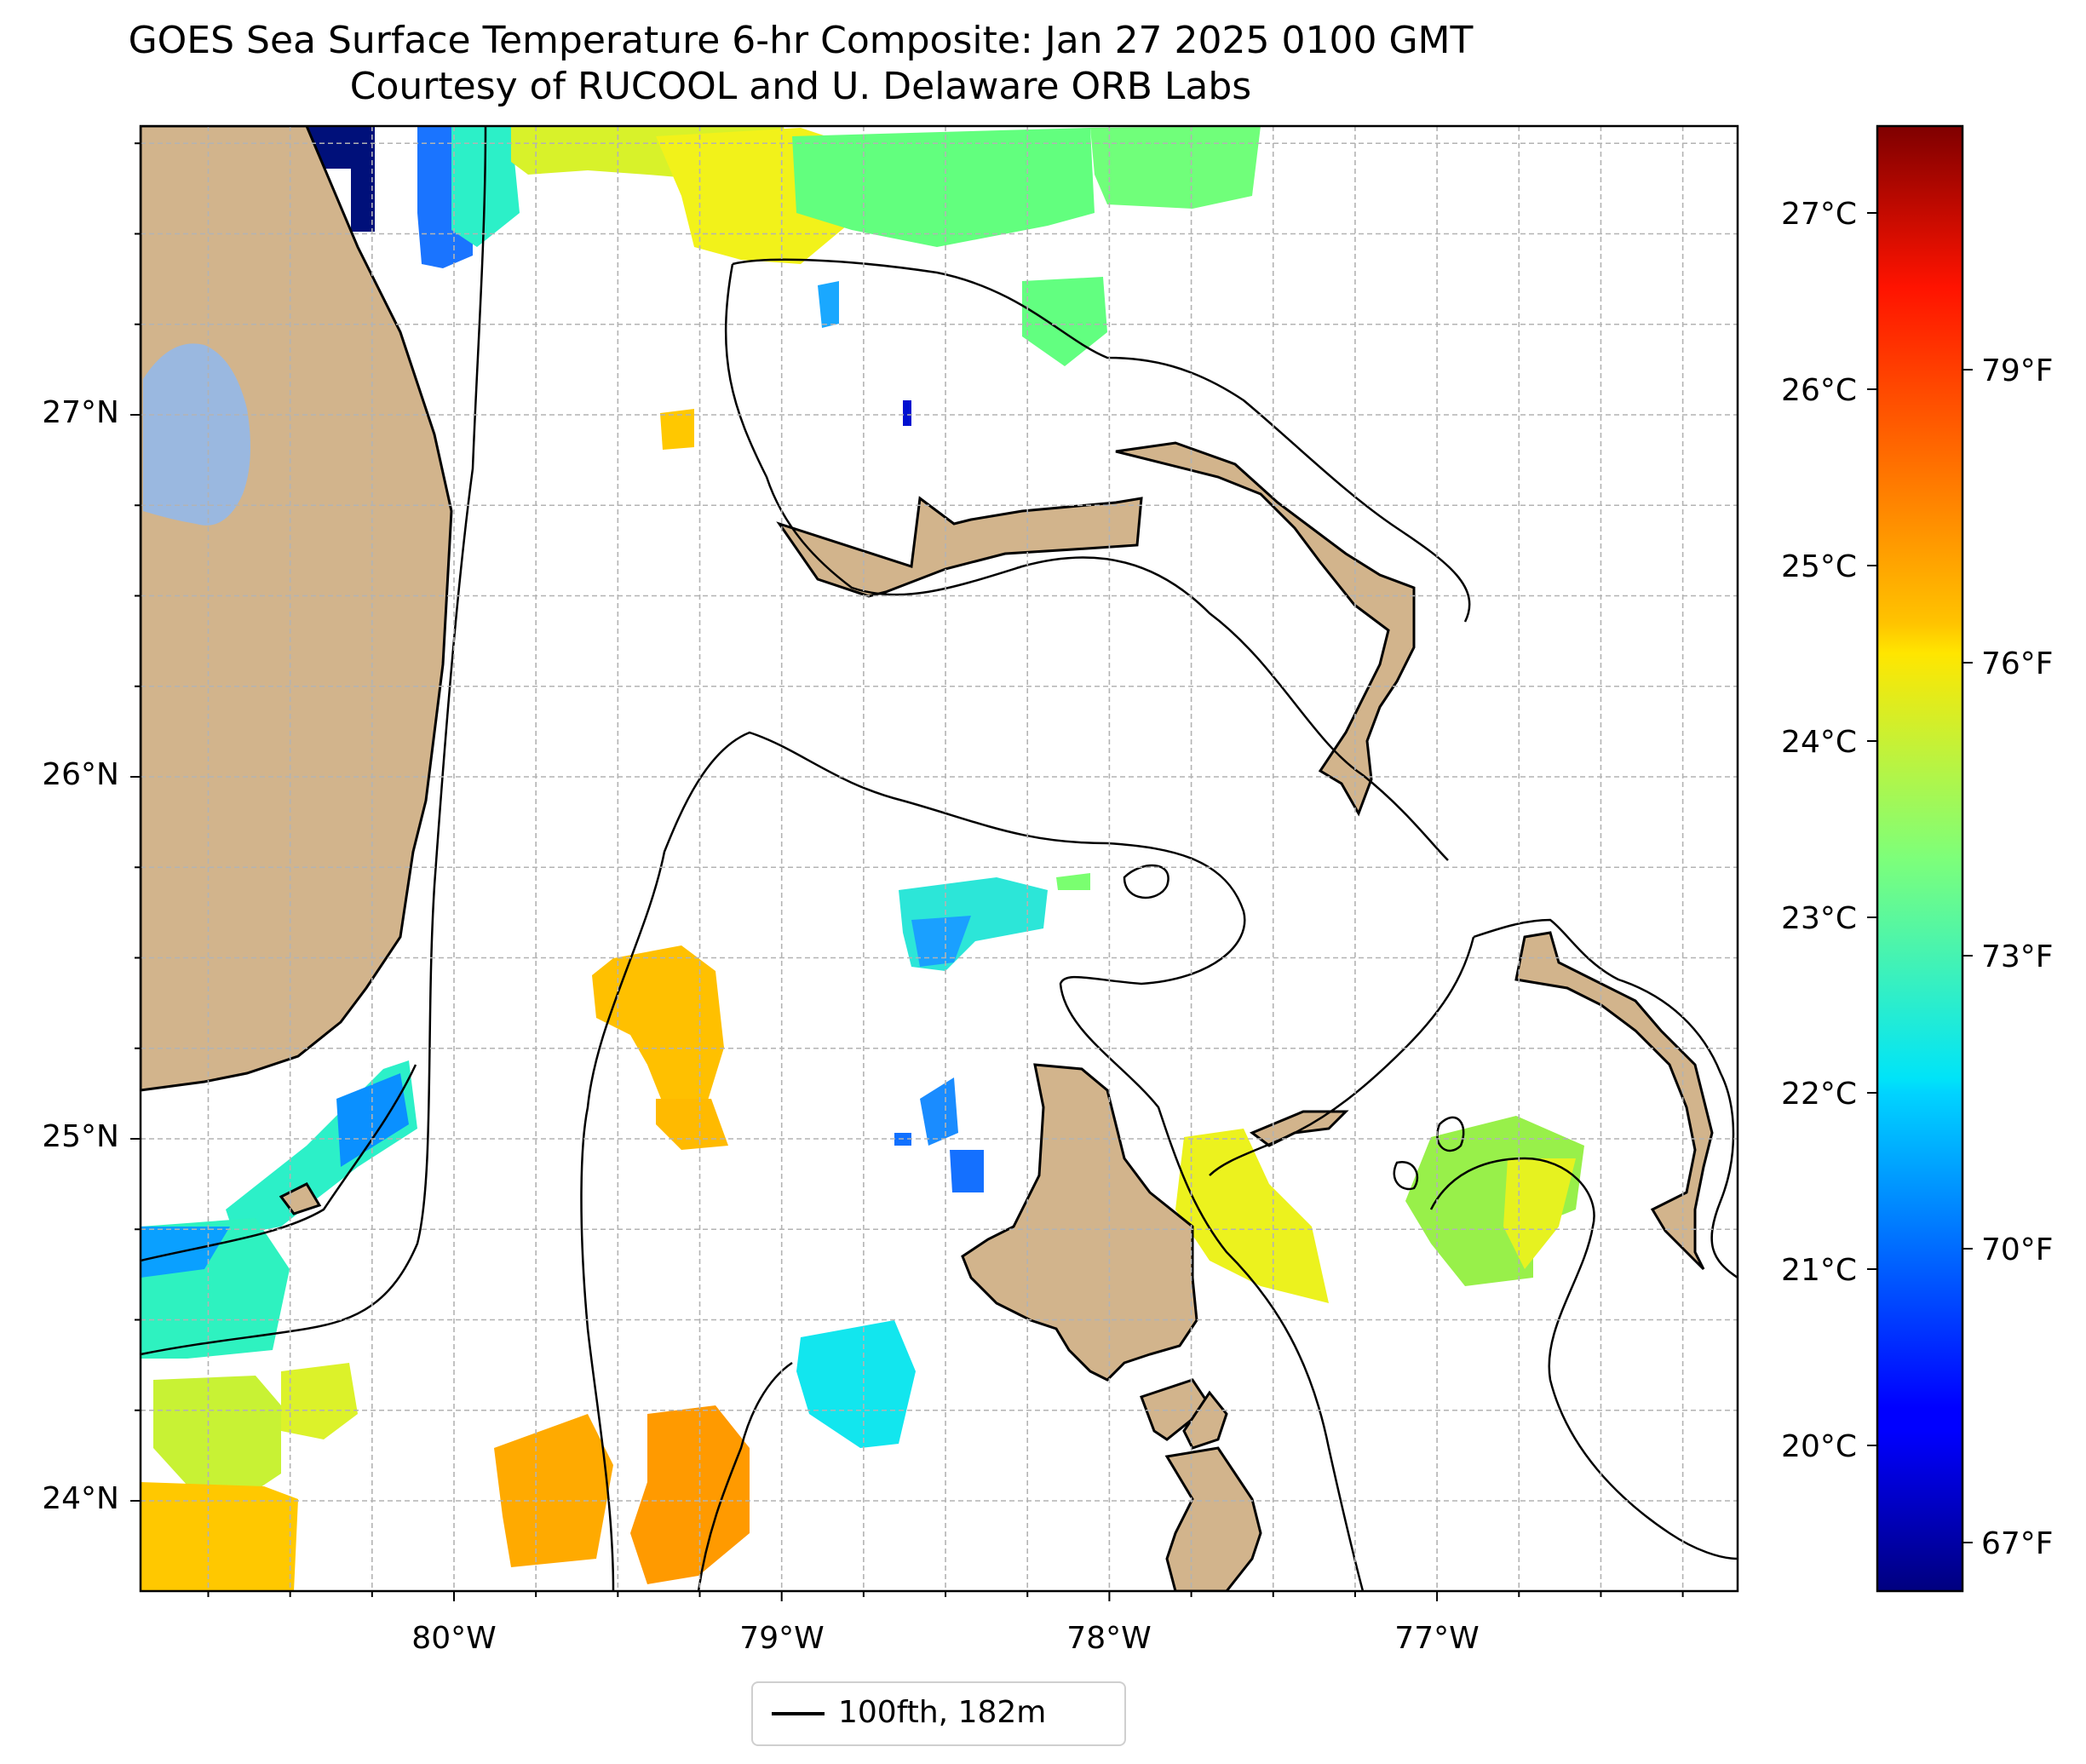  What do you see at coordinates (1299, 1128) in the screenshot?
I see `new-providence-eleuthera` at bounding box center [1299, 1128].